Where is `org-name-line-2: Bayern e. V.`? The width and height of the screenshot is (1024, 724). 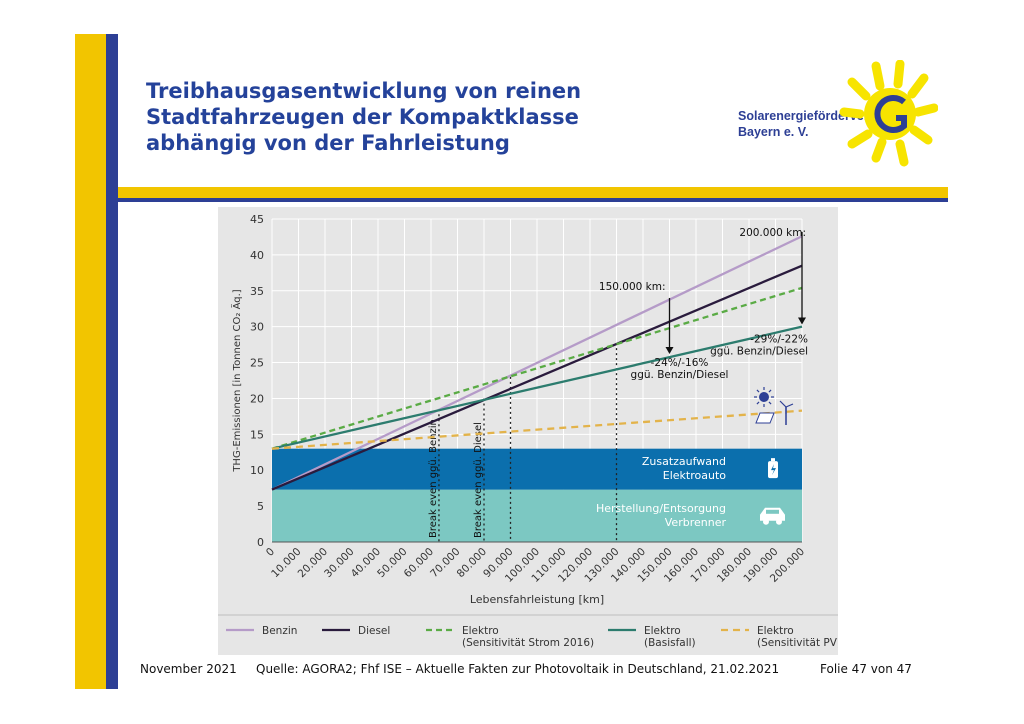 org-name-line-2: Bayern e. V. is located at coordinates (773, 132).